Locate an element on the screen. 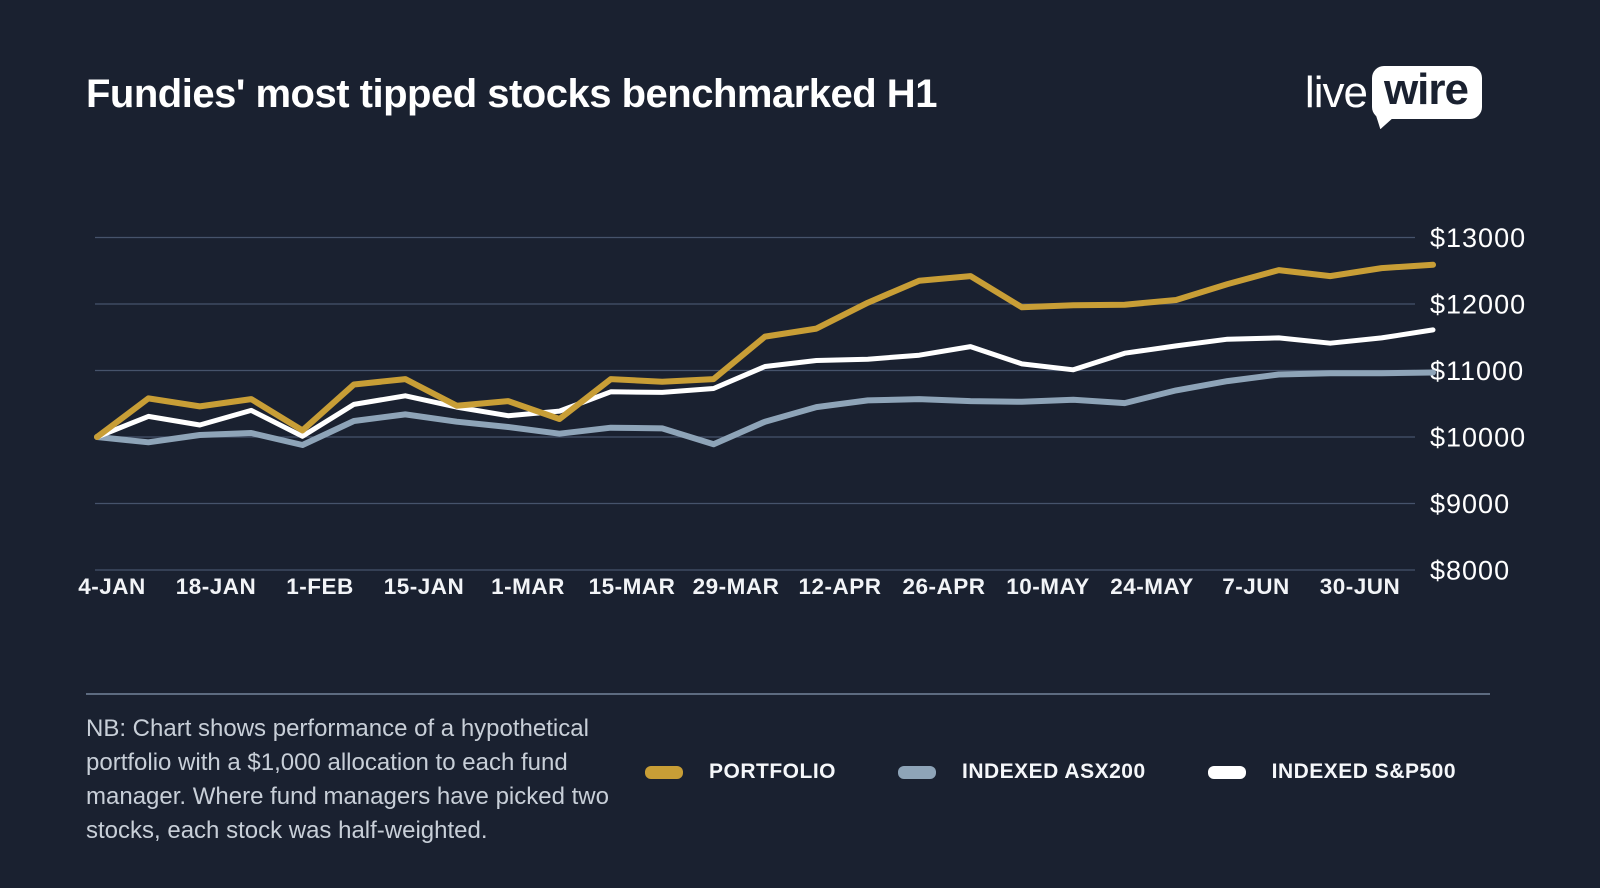 The image size is (1600, 888). x-tick-label: 26-APR is located at coordinates (943, 586).